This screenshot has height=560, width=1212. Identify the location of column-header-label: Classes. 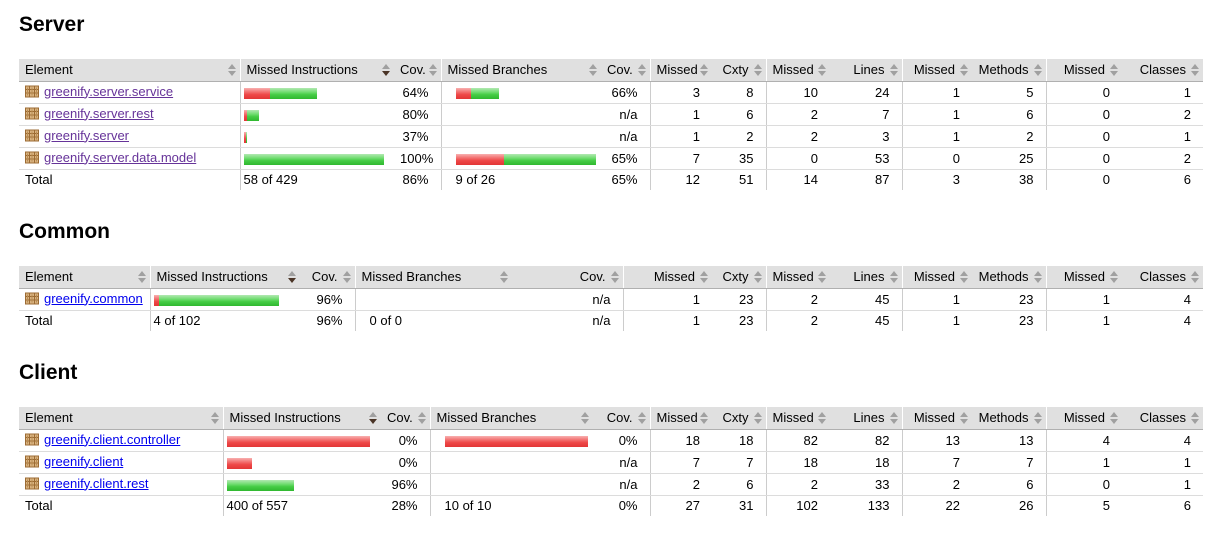
(1162, 70).